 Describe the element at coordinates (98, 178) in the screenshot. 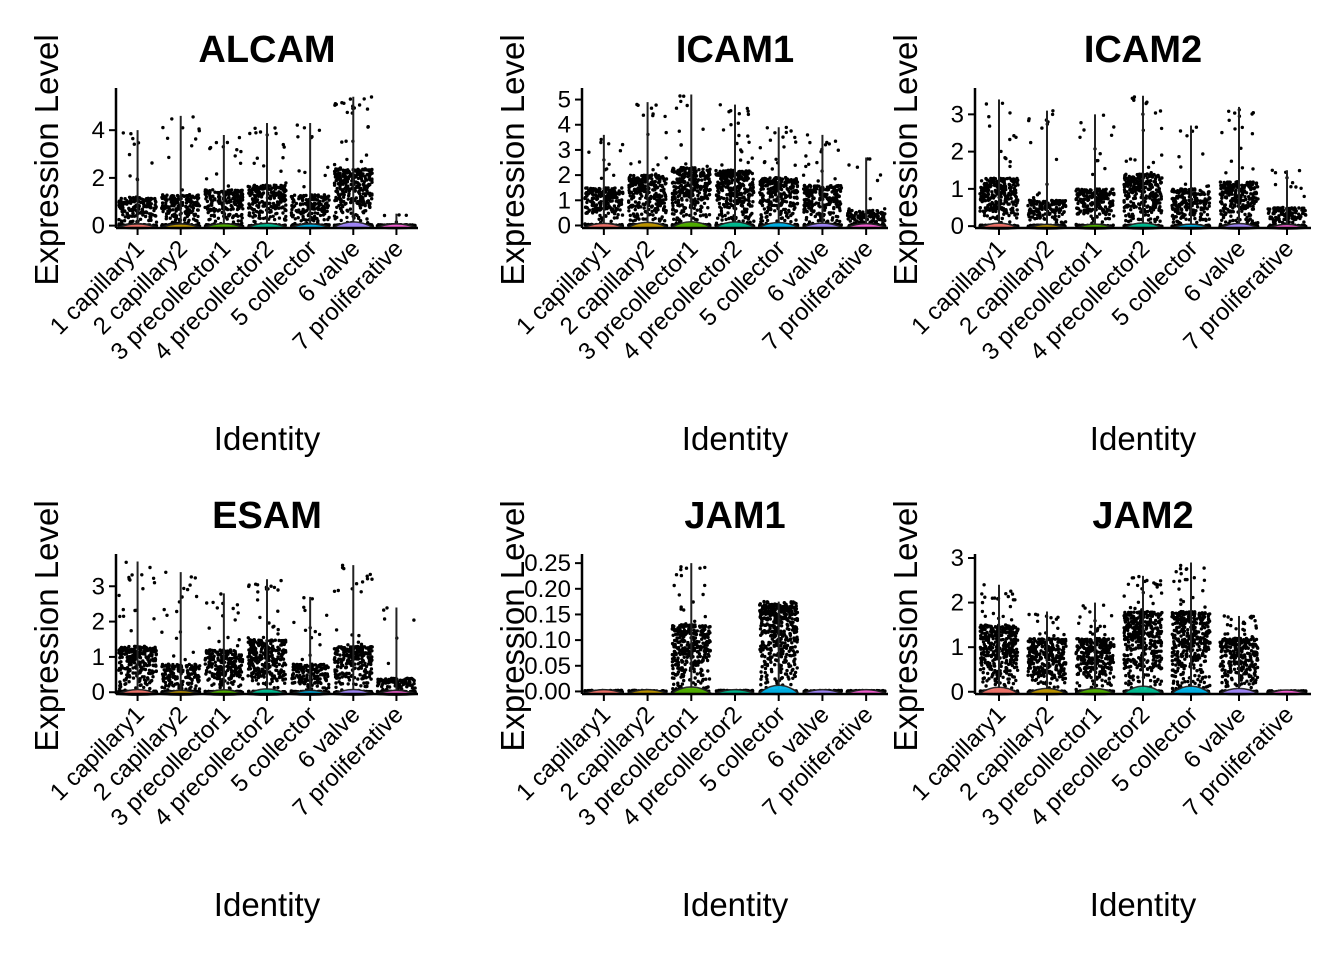

I see `y-tick-label: 2` at that location.